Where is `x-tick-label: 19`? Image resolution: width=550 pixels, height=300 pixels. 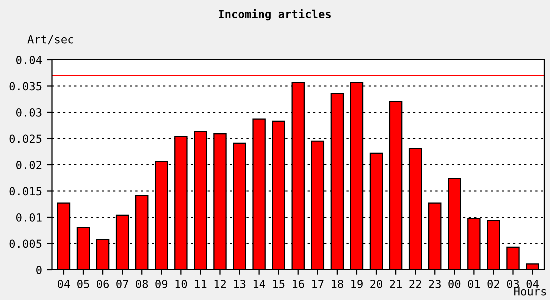 x-tick-label: 19 is located at coordinates (357, 284).